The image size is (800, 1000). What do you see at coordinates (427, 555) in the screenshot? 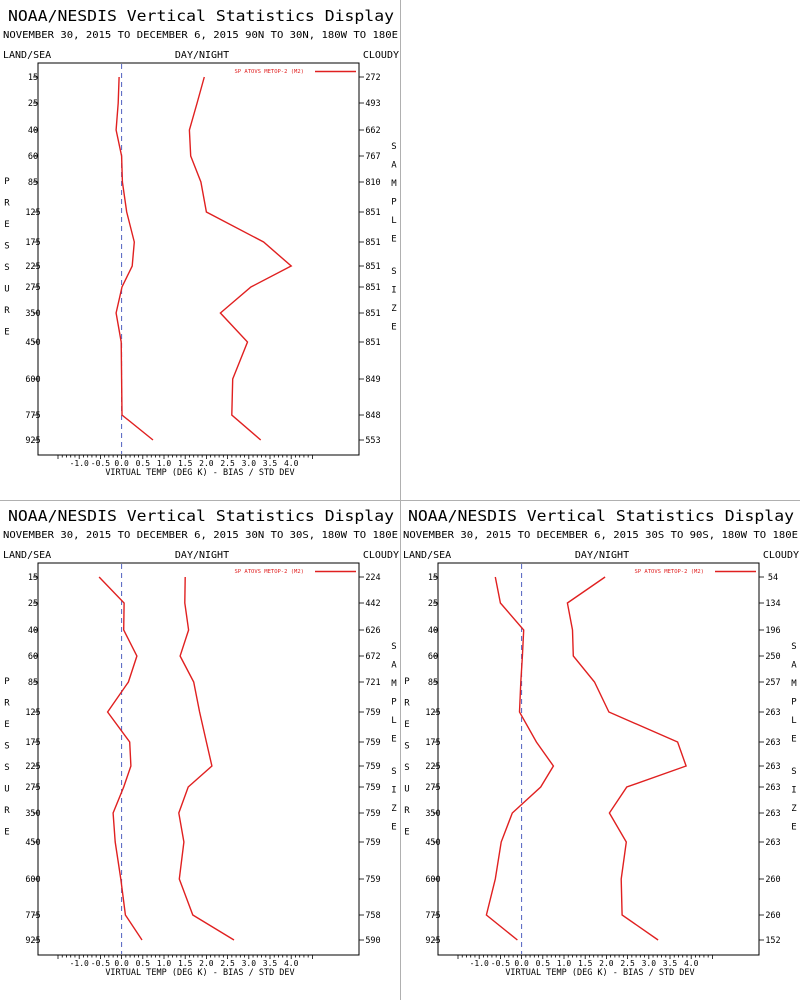
I see `land-sea-label: LAND/SEA` at bounding box center [427, 555].